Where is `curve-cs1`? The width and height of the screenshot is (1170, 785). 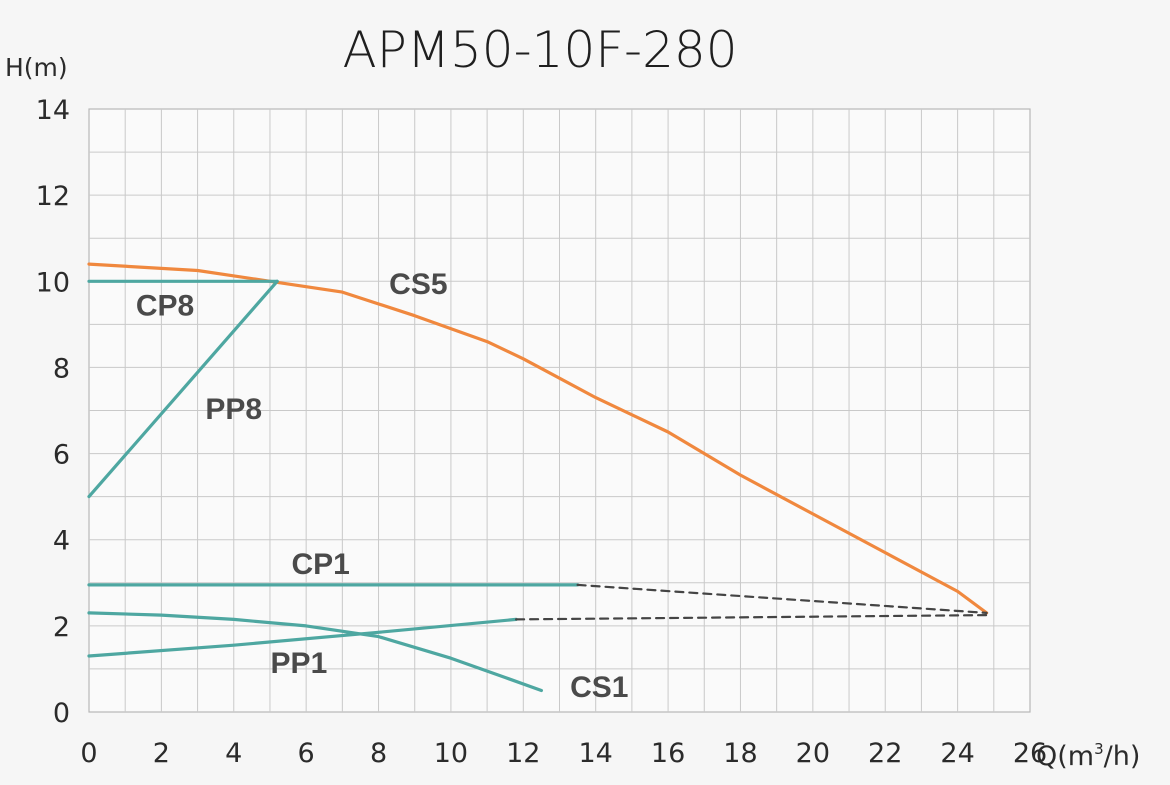
curve-cs1 is located at coordinates (315, 652).